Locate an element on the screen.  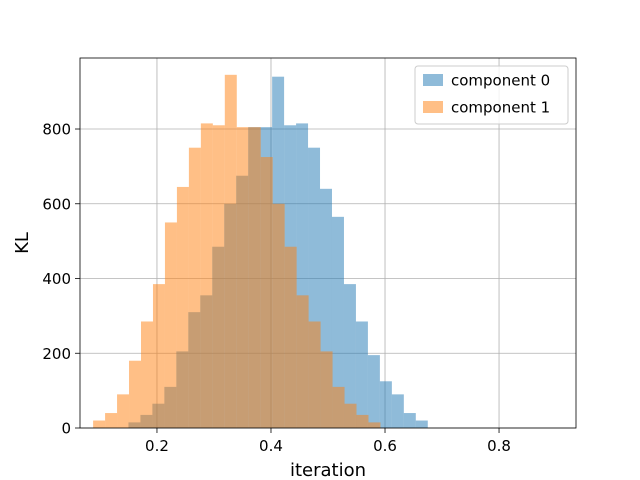
legend: component 0 component 1 is located at coordinates (491, 95).